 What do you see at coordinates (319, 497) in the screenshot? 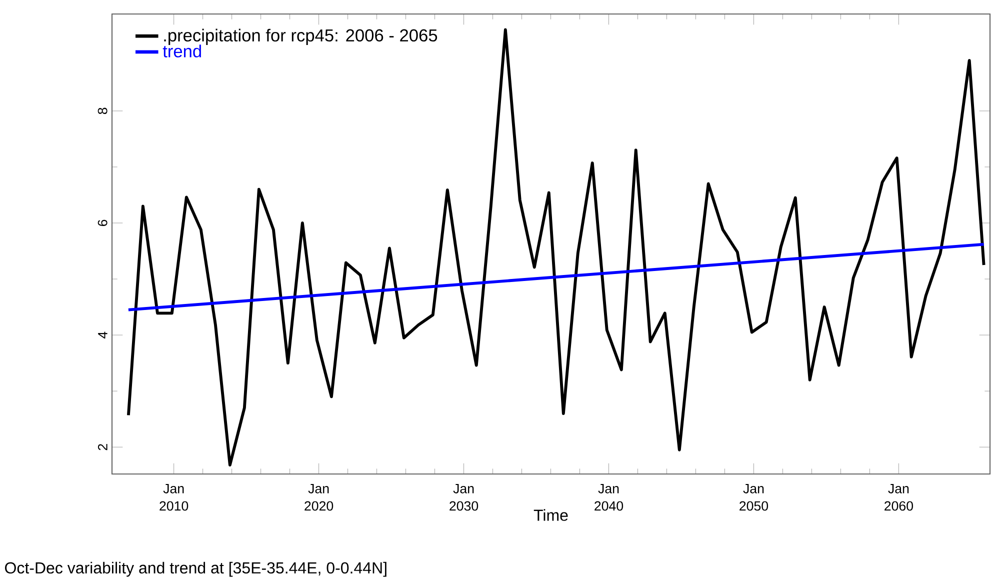
I see `x-tick-label: Jan 2020` at bounding box center [319, 497].